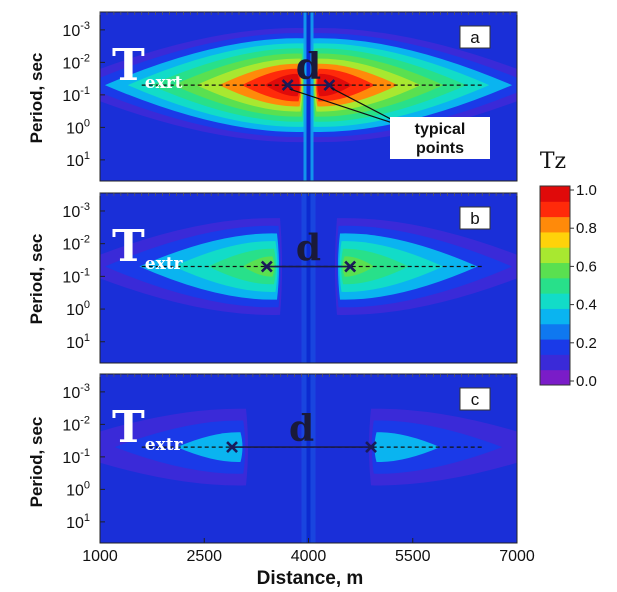 This screenshot has width=617, height=592. What do you see at coordinates (407, 447) in the screenshot?
I see `contour-right-0.3` at bounding box center [407, 447].